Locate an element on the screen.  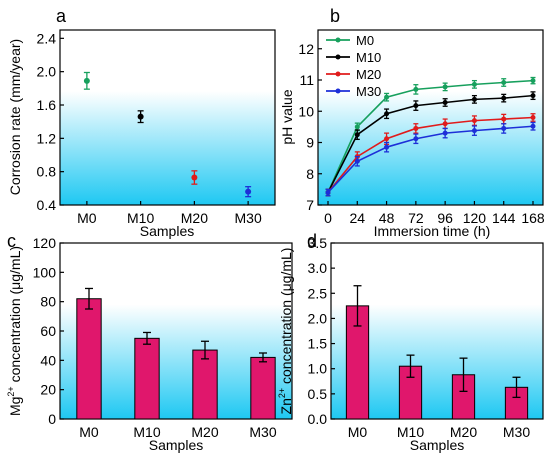
panel-c-bar-M0 is located at coordinates (89, 359).